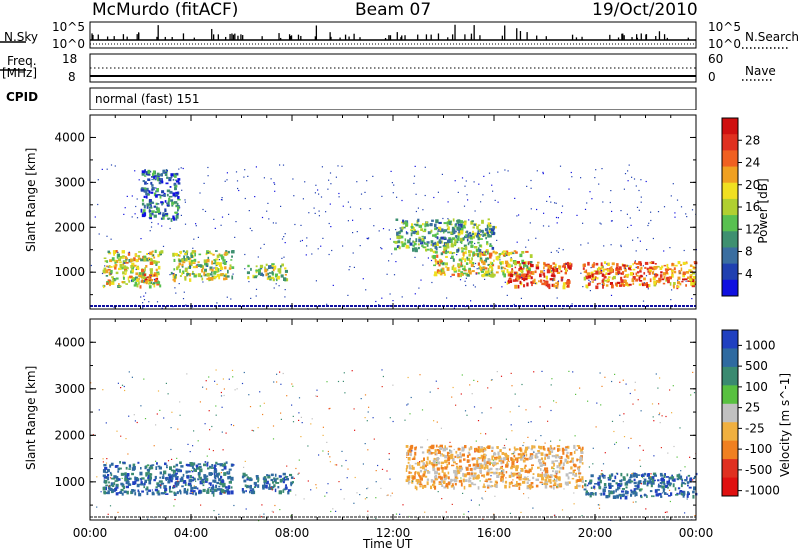  Describe the element at coordinates (755, 428) in the screenshot. I see `colorbar-tick-label: -25` at that location.